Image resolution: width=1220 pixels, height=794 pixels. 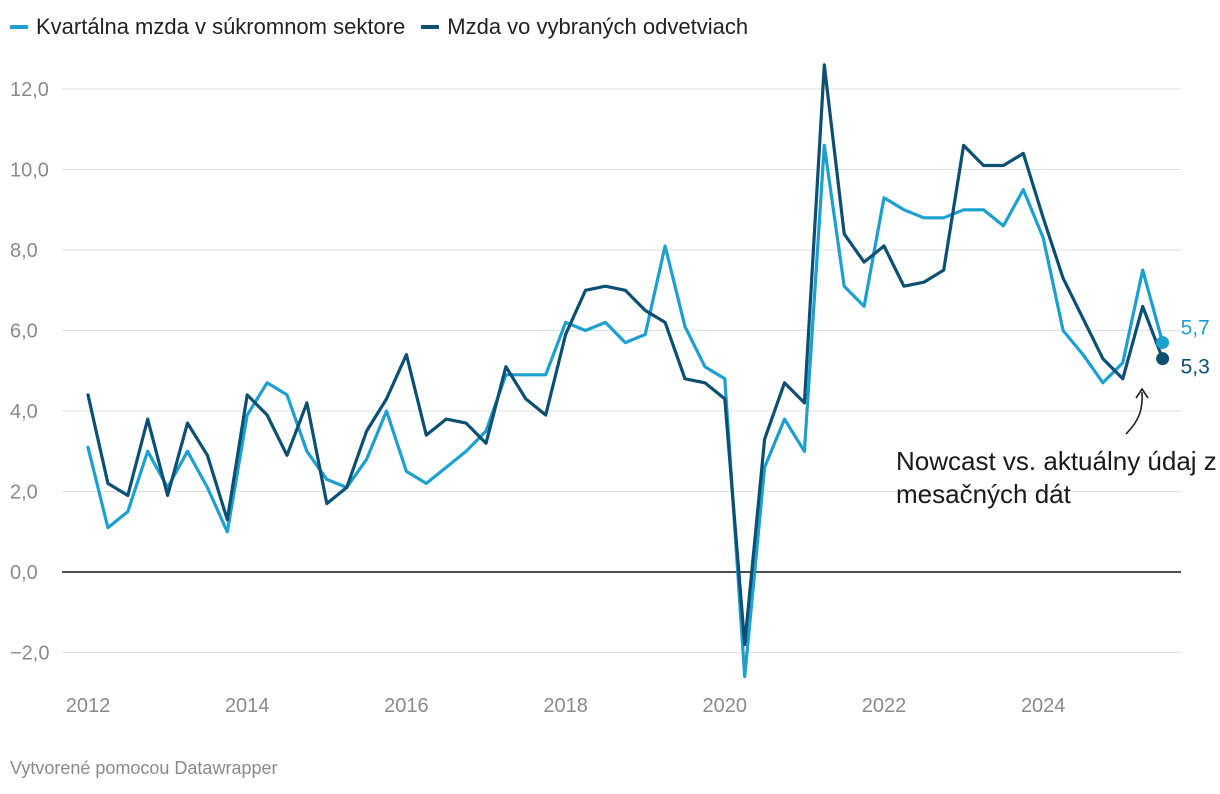 What do you see at coordinates (19, 27) in the screenshot?
I see `legend-swatch-private-sector` at bounding box center [19, 27].